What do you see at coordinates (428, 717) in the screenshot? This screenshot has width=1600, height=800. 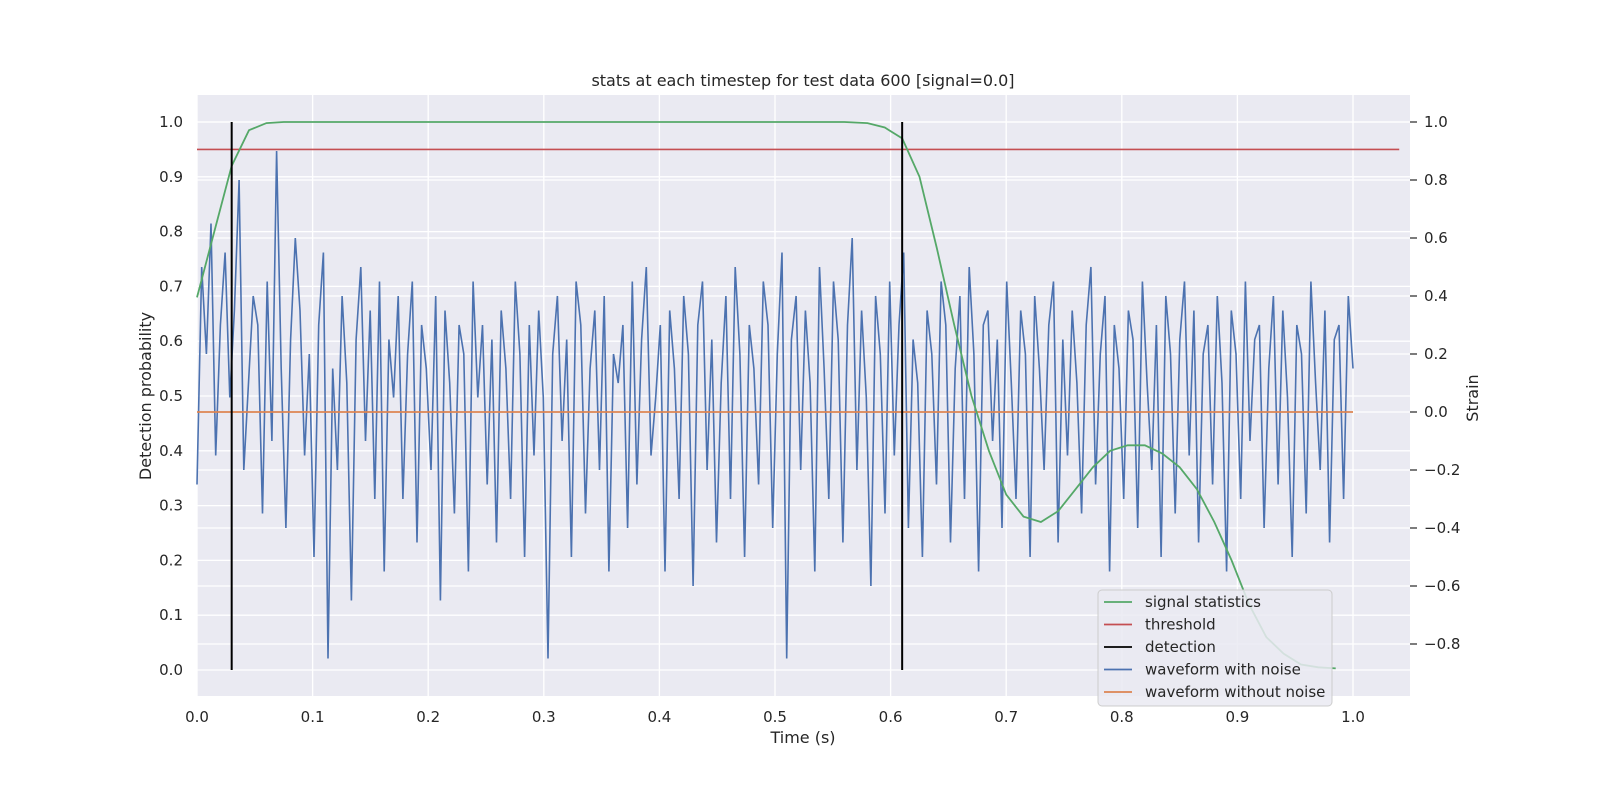 I see `x-tick-label: 0.2` at bounding box center [428, 717].